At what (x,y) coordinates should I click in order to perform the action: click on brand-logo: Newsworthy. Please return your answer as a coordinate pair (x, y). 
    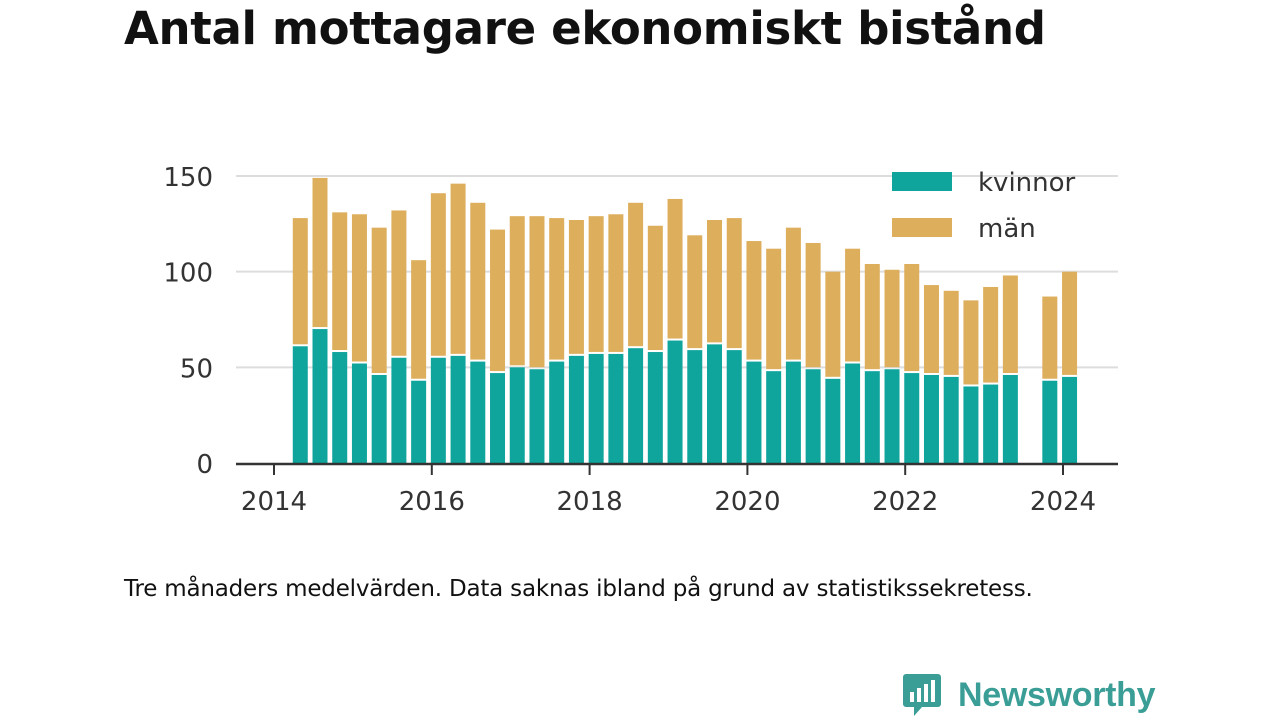
    Looking at the image, I should click on (1029, 695).